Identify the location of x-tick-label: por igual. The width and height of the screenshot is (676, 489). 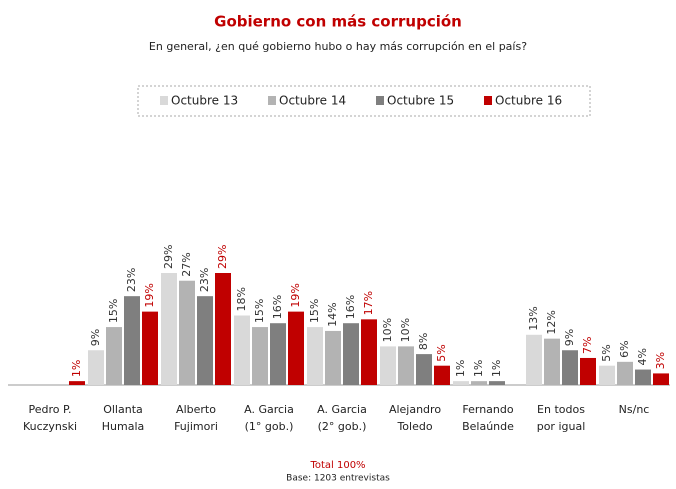
(561, 426).